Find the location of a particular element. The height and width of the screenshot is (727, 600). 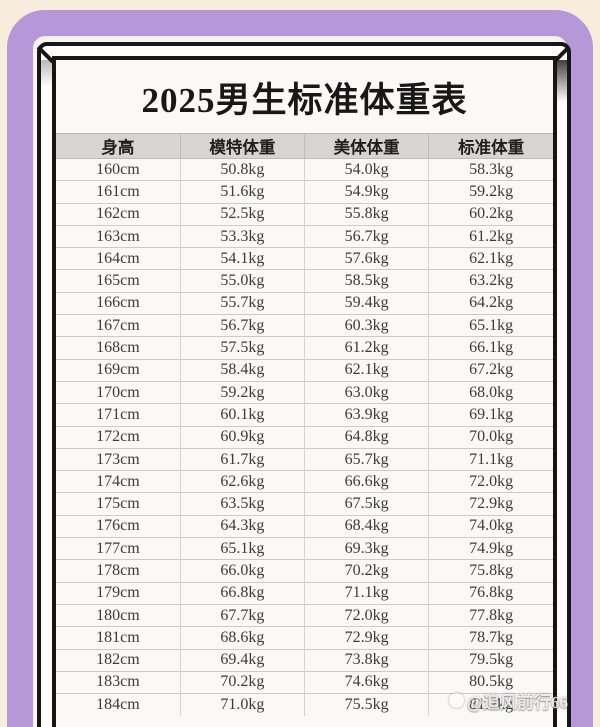

table-row: 167cm 56.7kg 60.3kg 65.1kg is located at coordinates (304, 325).